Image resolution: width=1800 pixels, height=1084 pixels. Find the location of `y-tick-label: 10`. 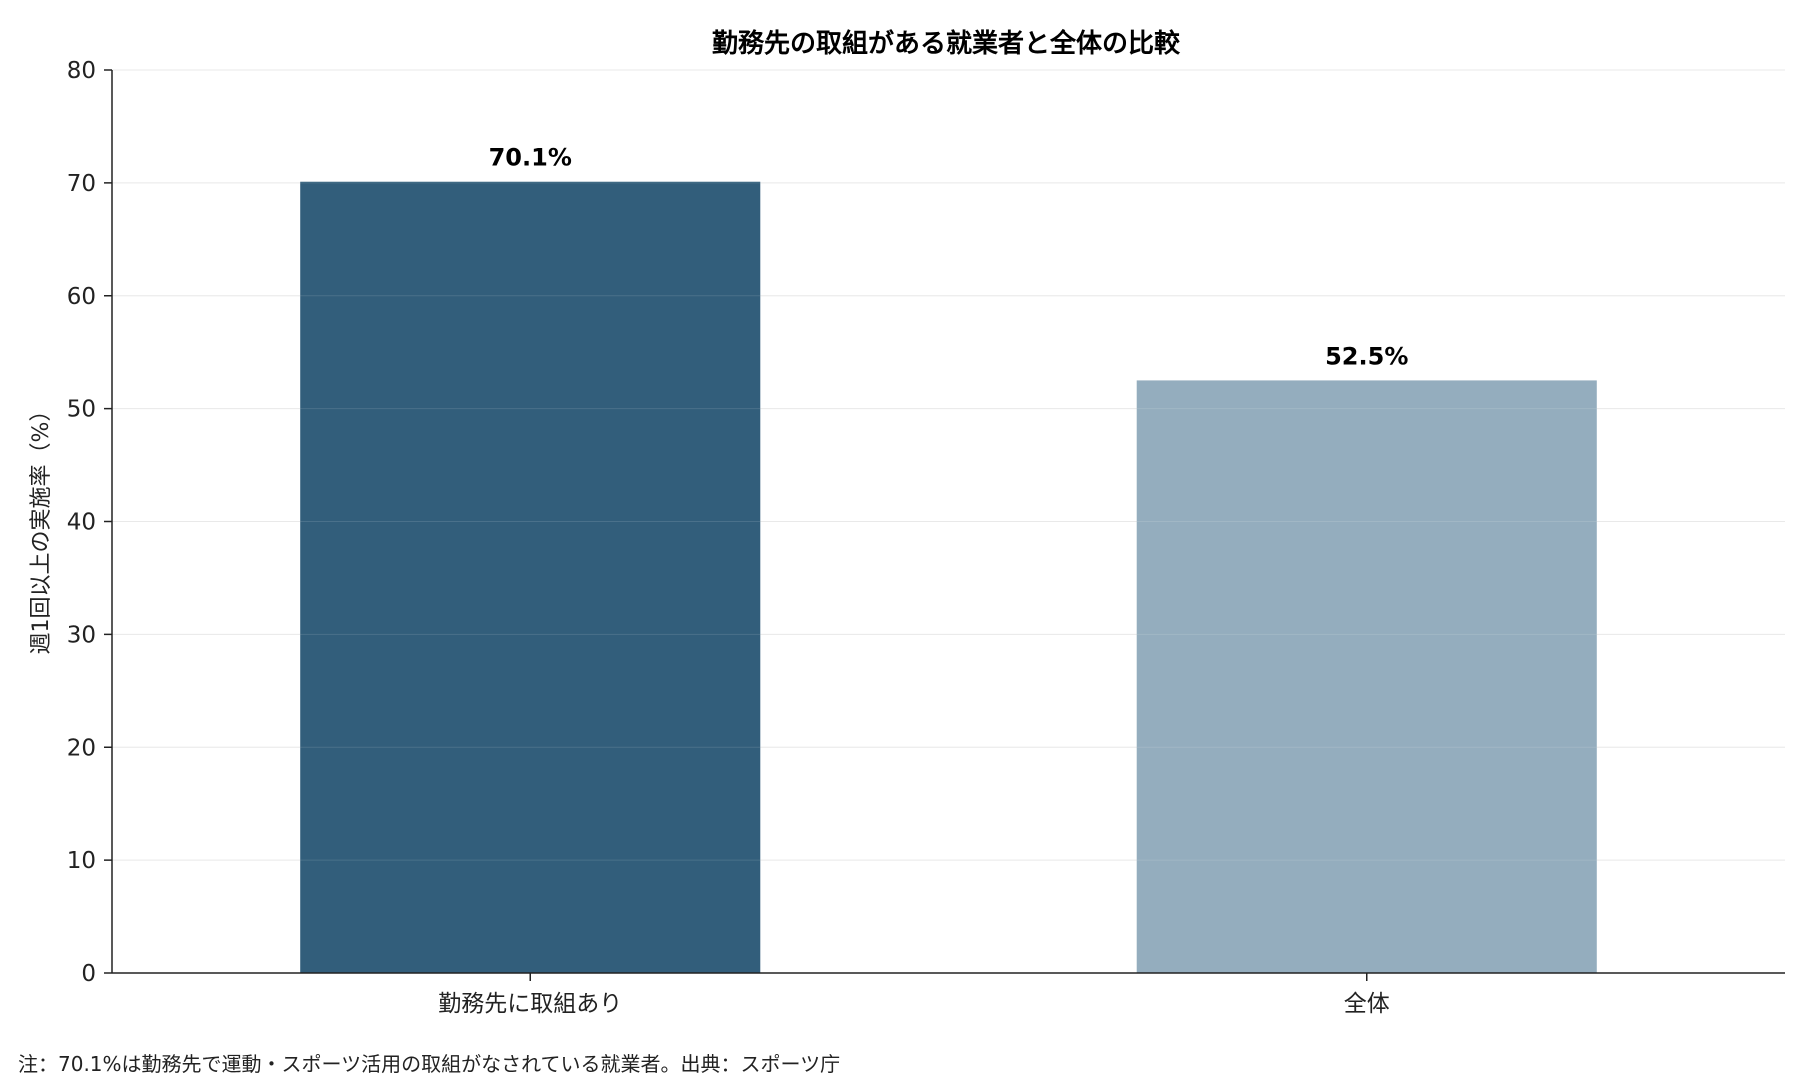

y-tick-label: 10 is located at coordinates (81, 861).